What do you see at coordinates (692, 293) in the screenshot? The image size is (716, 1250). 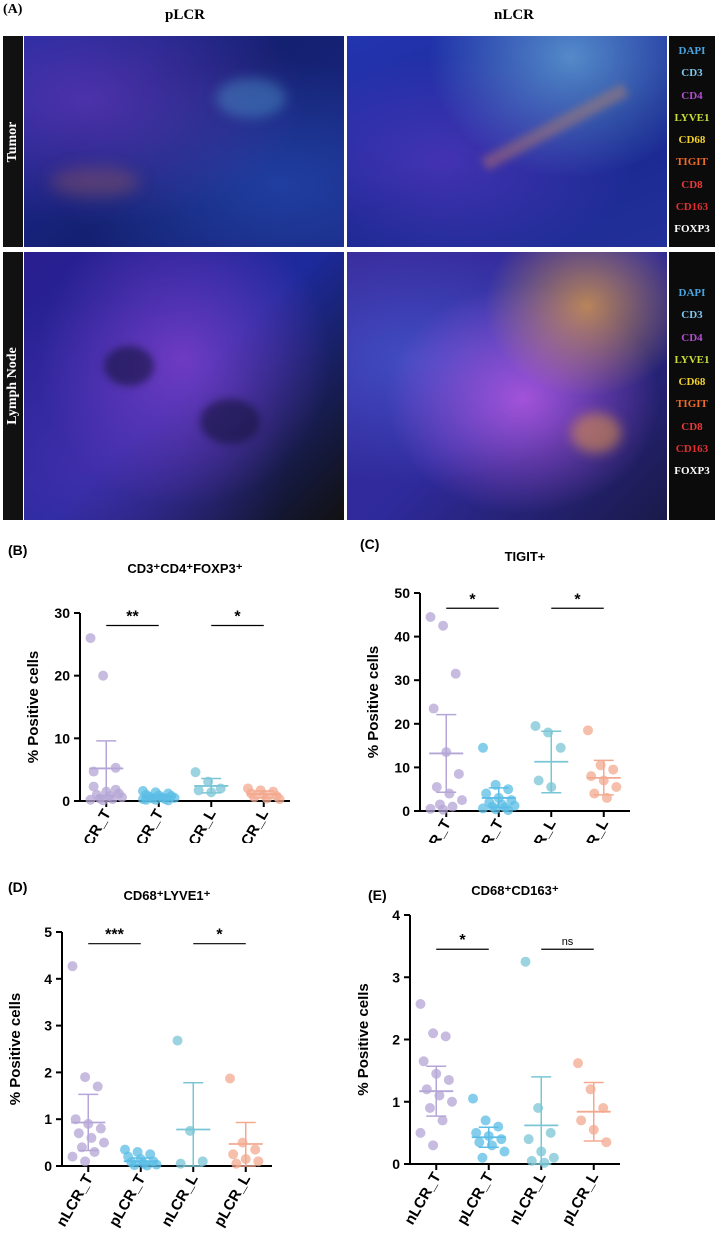 I see `legend-dapi: DAPI` at bounding box center [692, 293].